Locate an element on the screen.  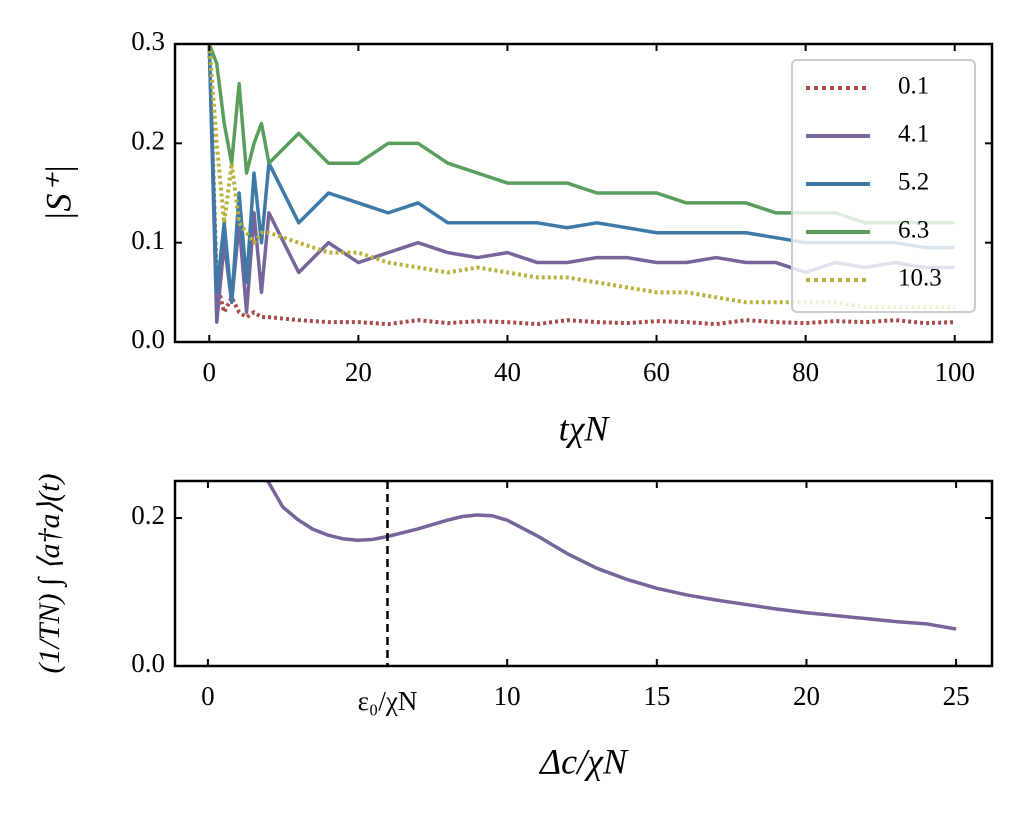
legend-label: 0.1 is located at coordinates (913, 86).